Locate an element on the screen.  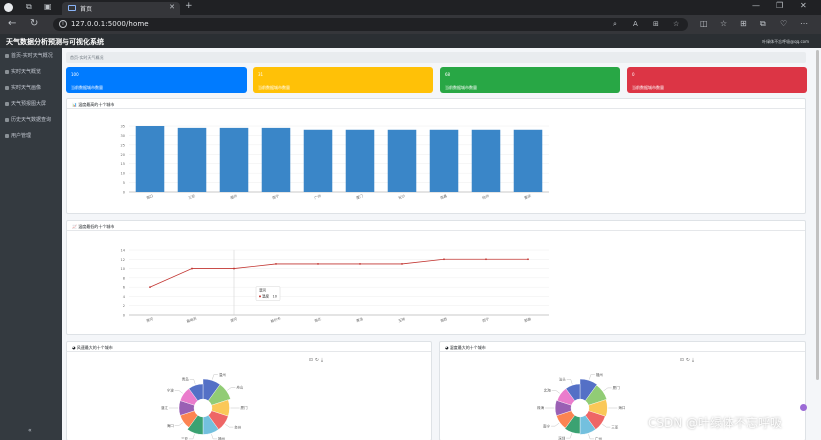
bar-chart: 0 5 10 15 20 25 30 35 海口 三亚 福州 南宁 广州 厦门 长沙 南昌 杭州 重庆 is located at coordinates (335, 162).